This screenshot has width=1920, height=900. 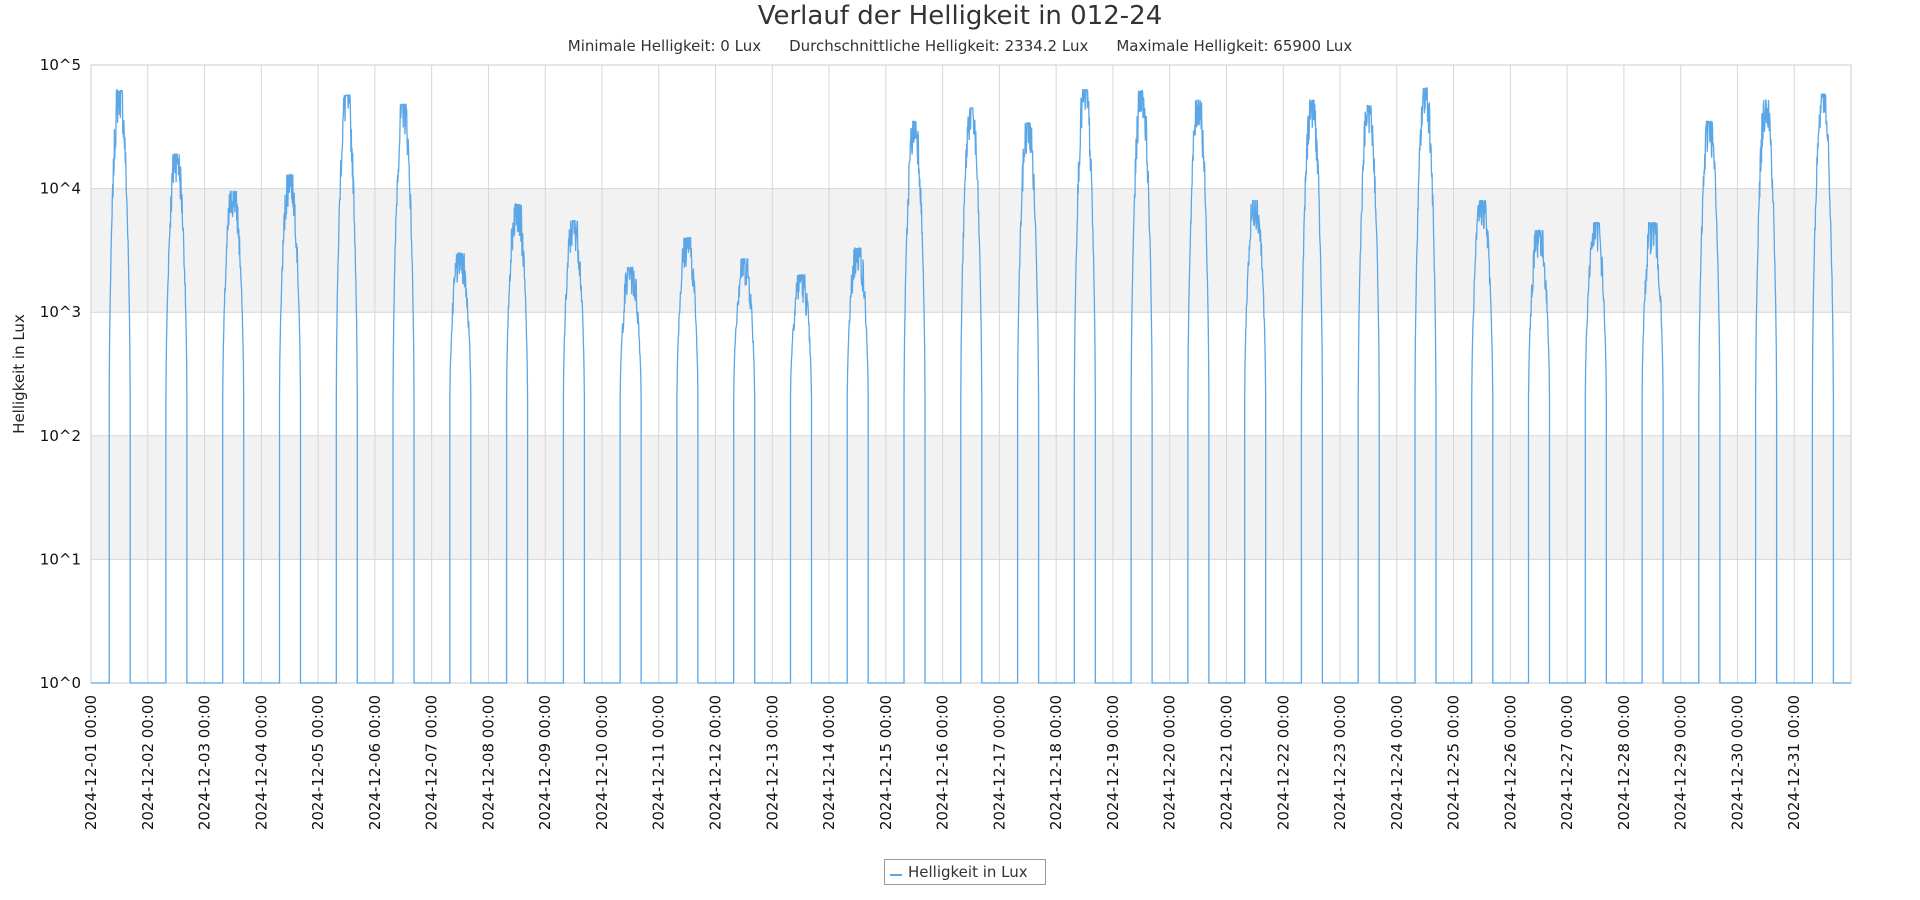 I want to click on x-tick-label: 2024-12-15 00:00, so click(x=886, y=762).